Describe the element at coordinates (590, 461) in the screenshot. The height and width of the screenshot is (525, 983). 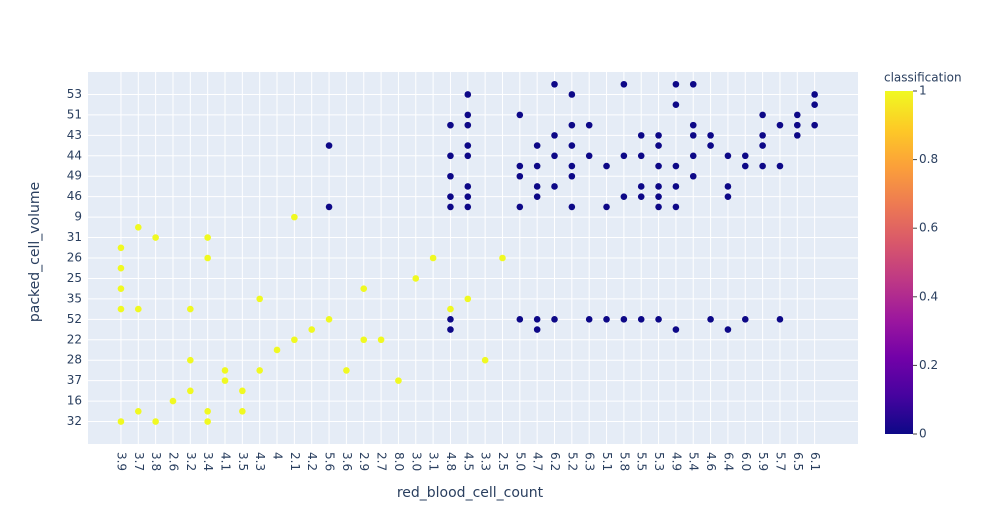
I see `x-tick-label: 6.3` at that location.